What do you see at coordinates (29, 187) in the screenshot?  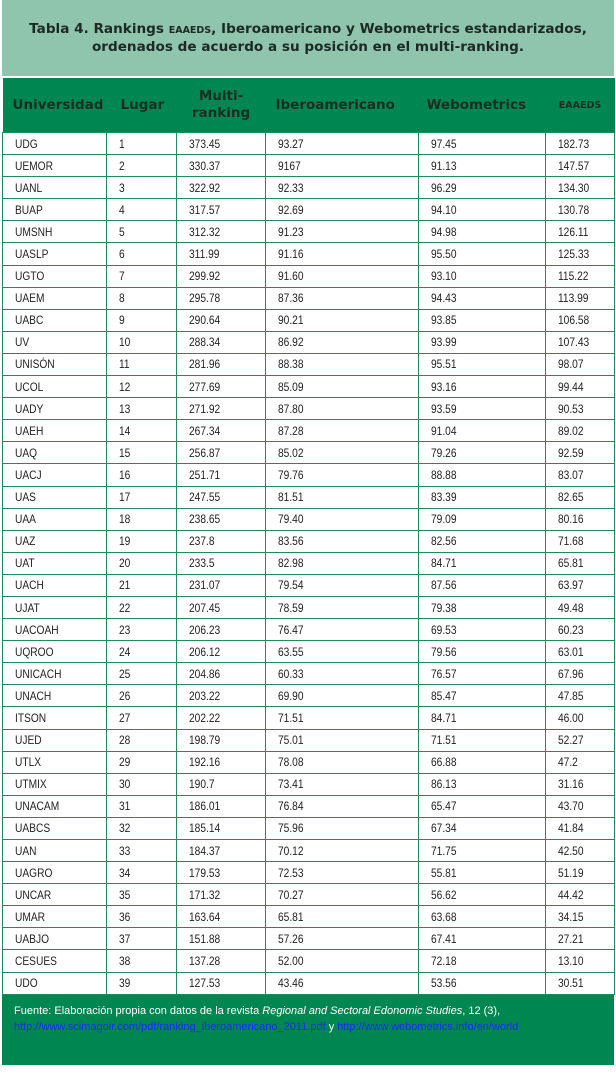 I see `cell-universidad-text: UANL` at bounding box center [29, 187].